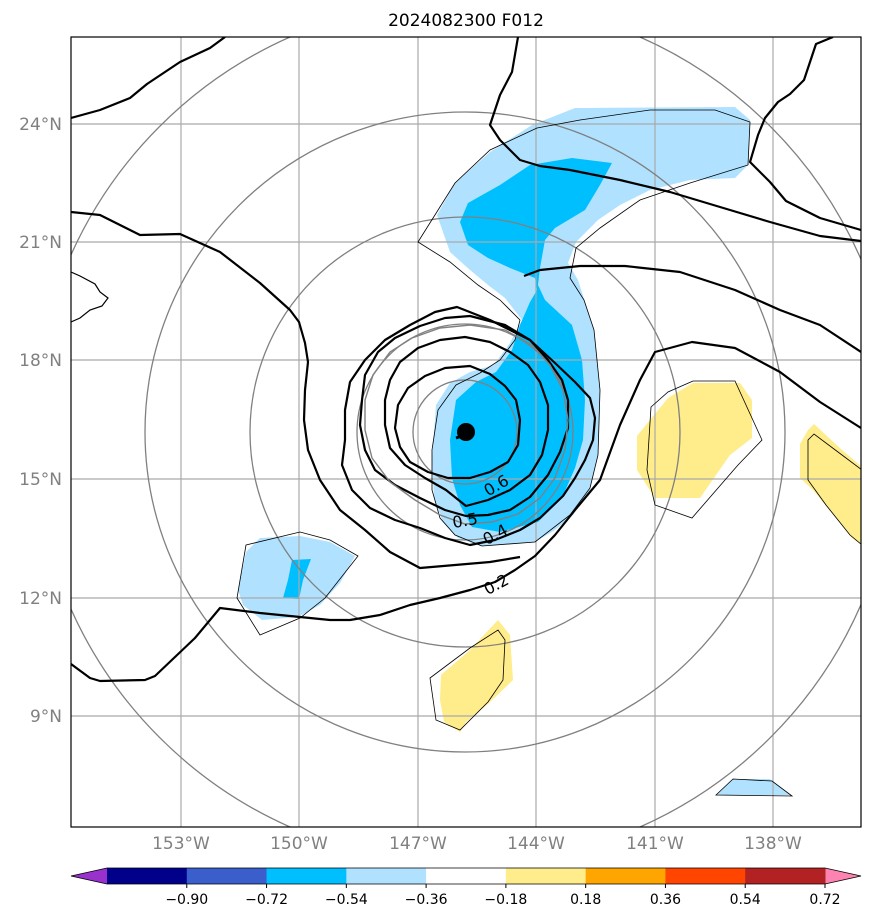 The height and width of the screenshot is (924, 873). I want to click on colorbar-tick-label: −0.90, so click(186, 900).